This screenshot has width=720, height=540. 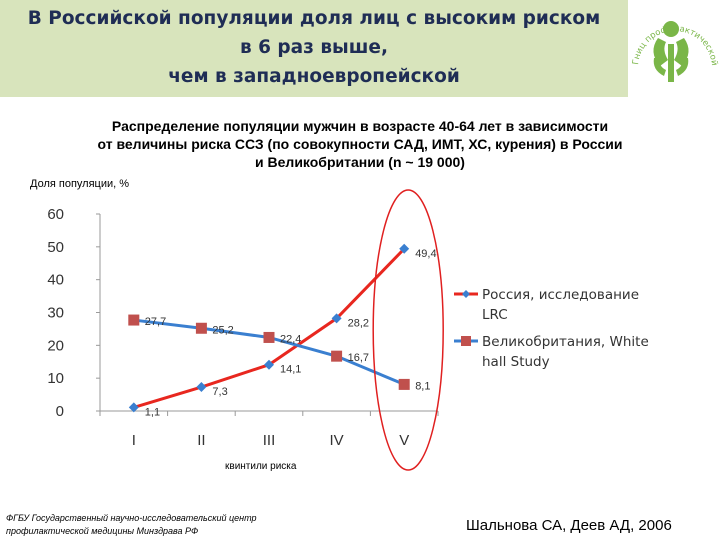 What do you see at coordinates (422, 386) in the screenshot?
I see `data-label-2: 8,1` at bounding box center [422, 386].